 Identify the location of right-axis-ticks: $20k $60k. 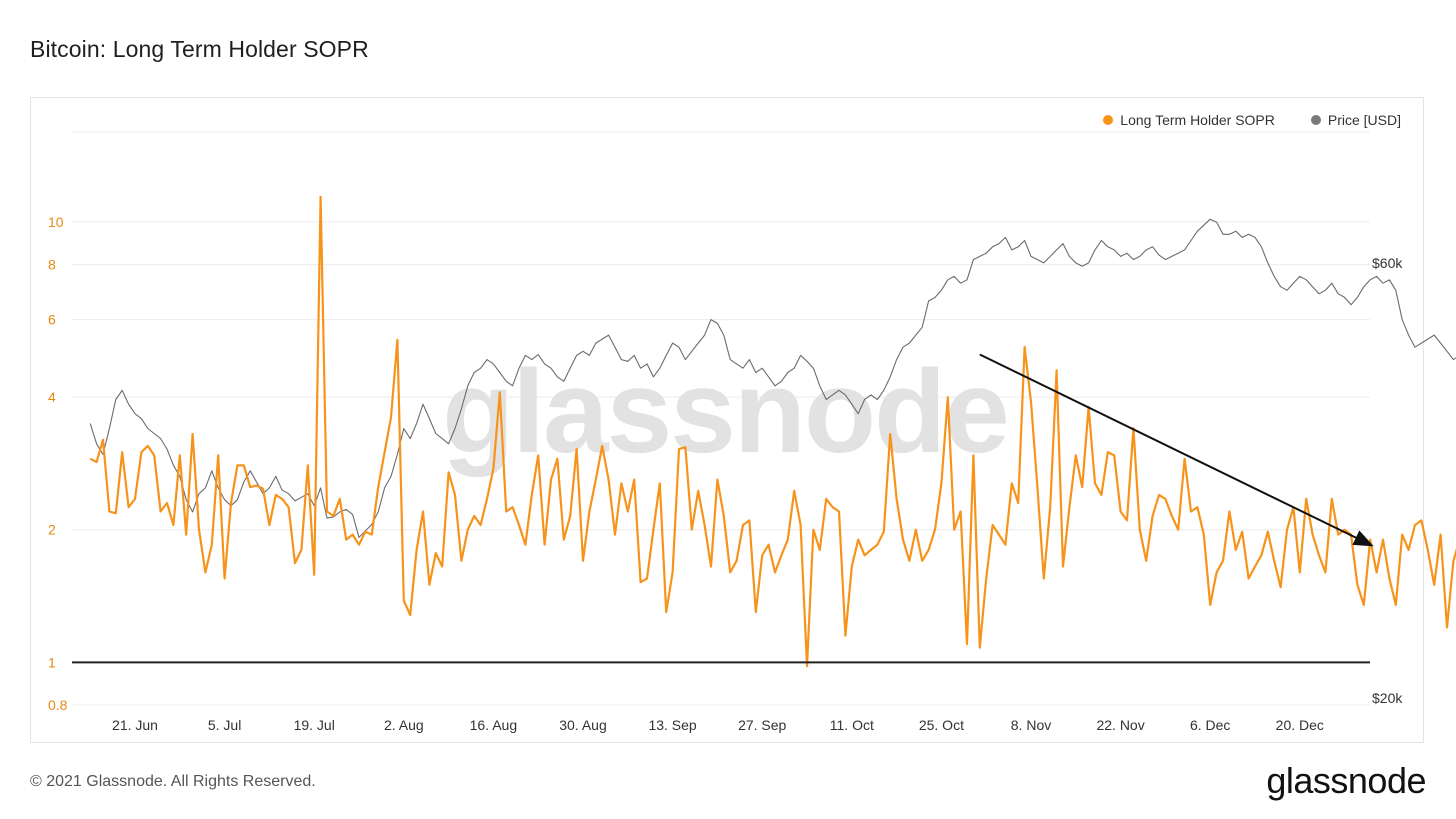
(1387, 480).